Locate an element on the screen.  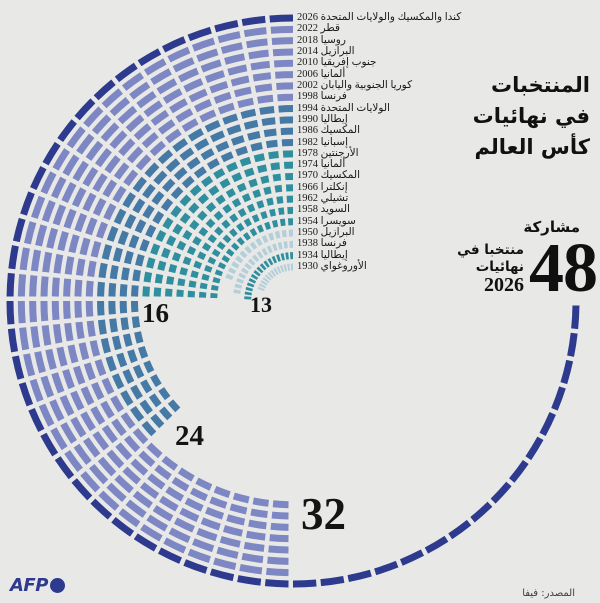
arc-ring-1934 is located at coordinates (269, 276).